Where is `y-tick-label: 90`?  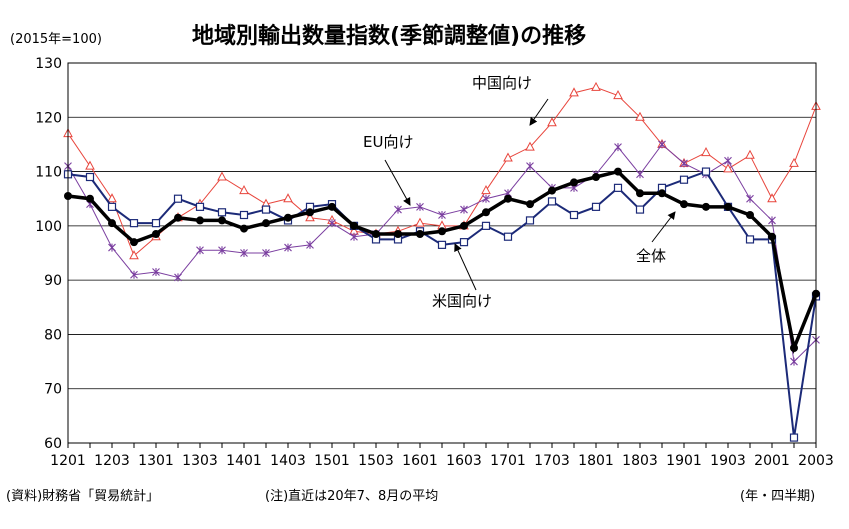 y-tick-label: 90 is located at coordinates (53, 281).